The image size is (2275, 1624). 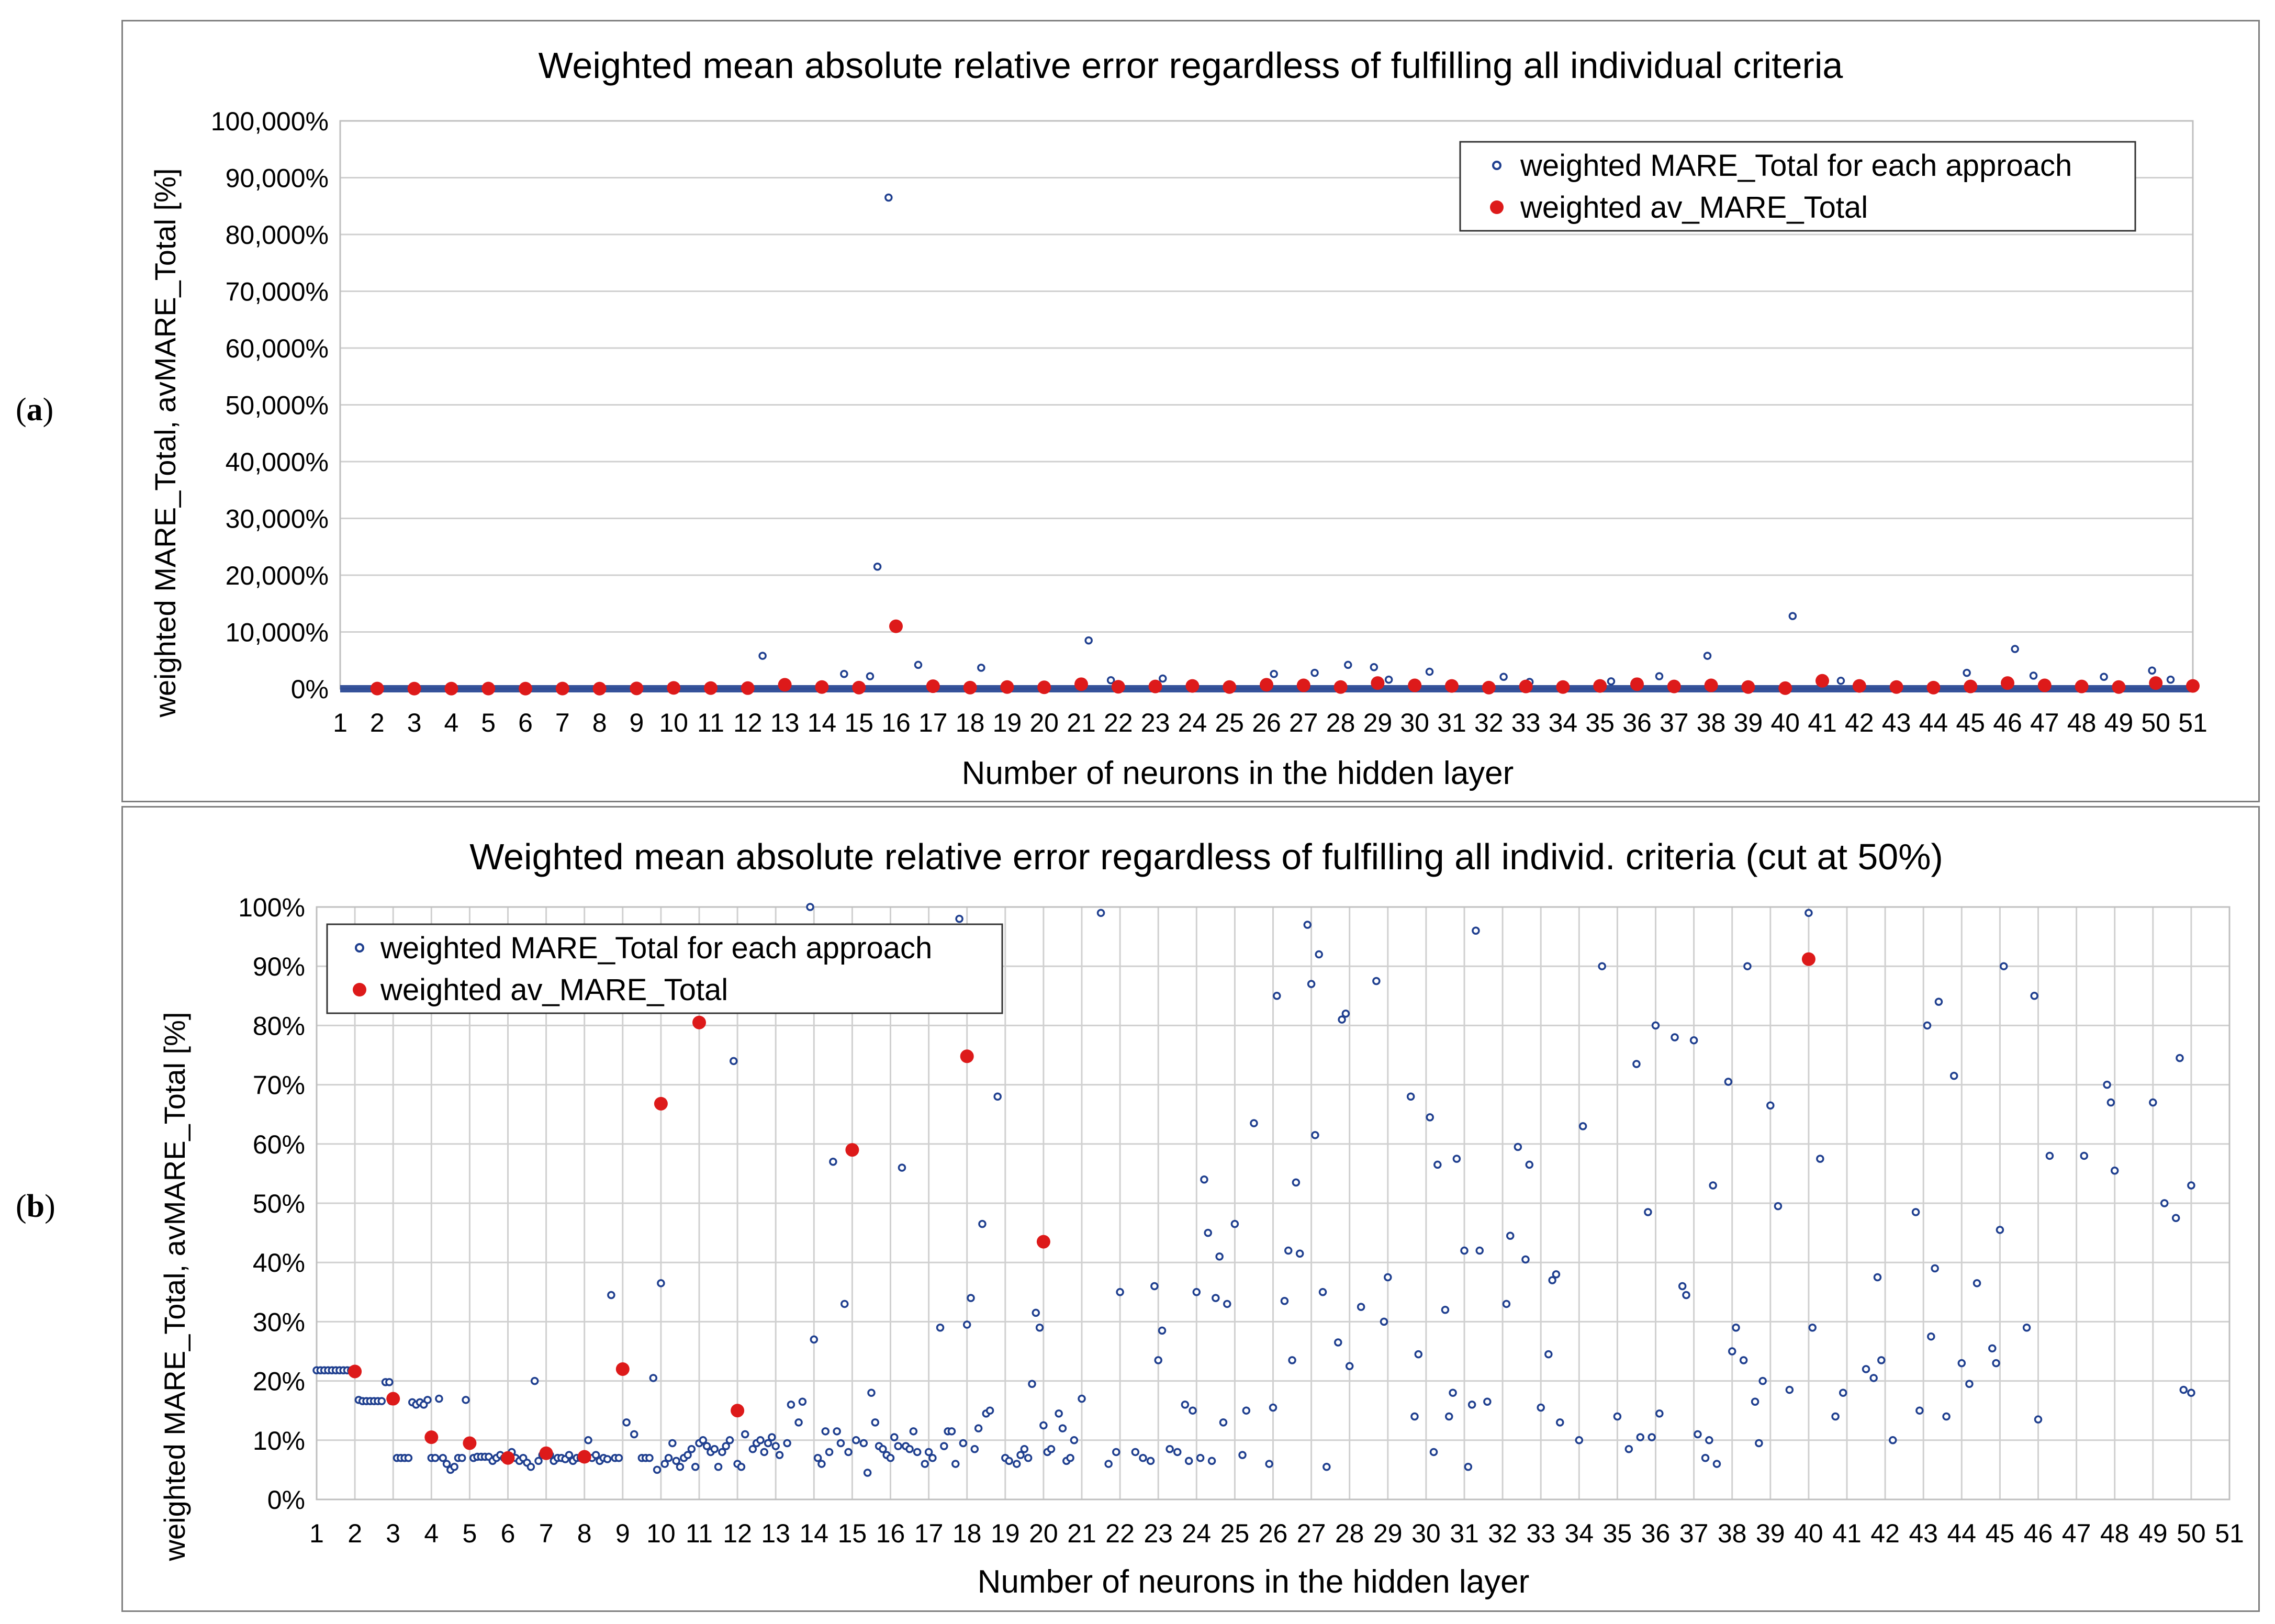 What do you see at coordinates (1617, 1533) in the screenshot?
I see `chartB-x-tick-34: 35` at bounding box center [1617, 1533].